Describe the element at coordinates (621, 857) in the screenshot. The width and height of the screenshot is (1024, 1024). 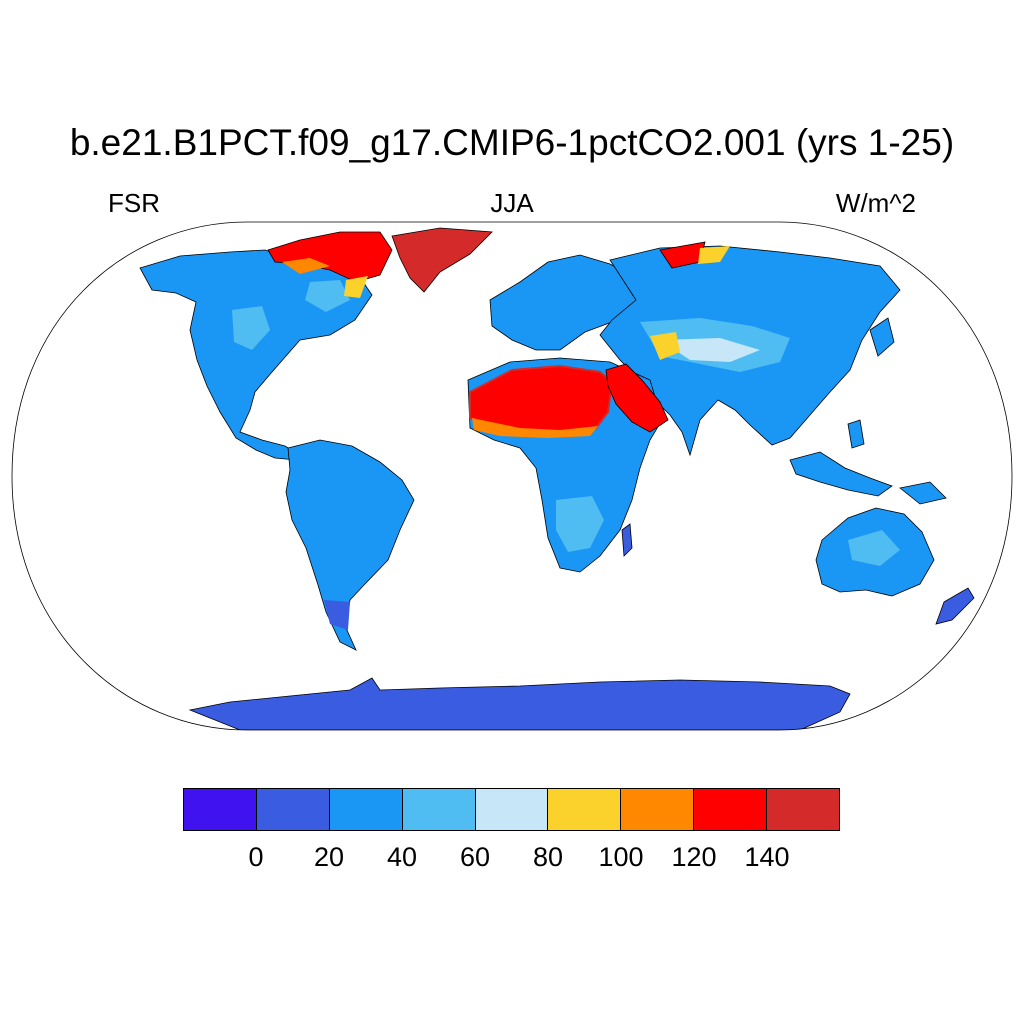
I see `colorbar-label: 100` at that location.